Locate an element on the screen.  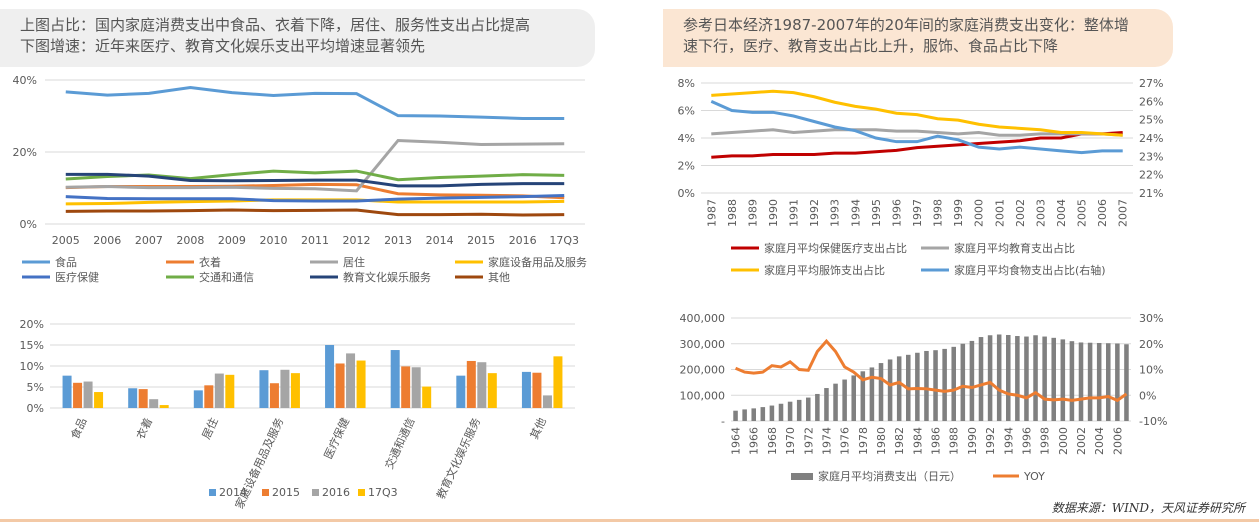
legend-label: 教育文化娱乐服务 is located at coordinates (387, 277).